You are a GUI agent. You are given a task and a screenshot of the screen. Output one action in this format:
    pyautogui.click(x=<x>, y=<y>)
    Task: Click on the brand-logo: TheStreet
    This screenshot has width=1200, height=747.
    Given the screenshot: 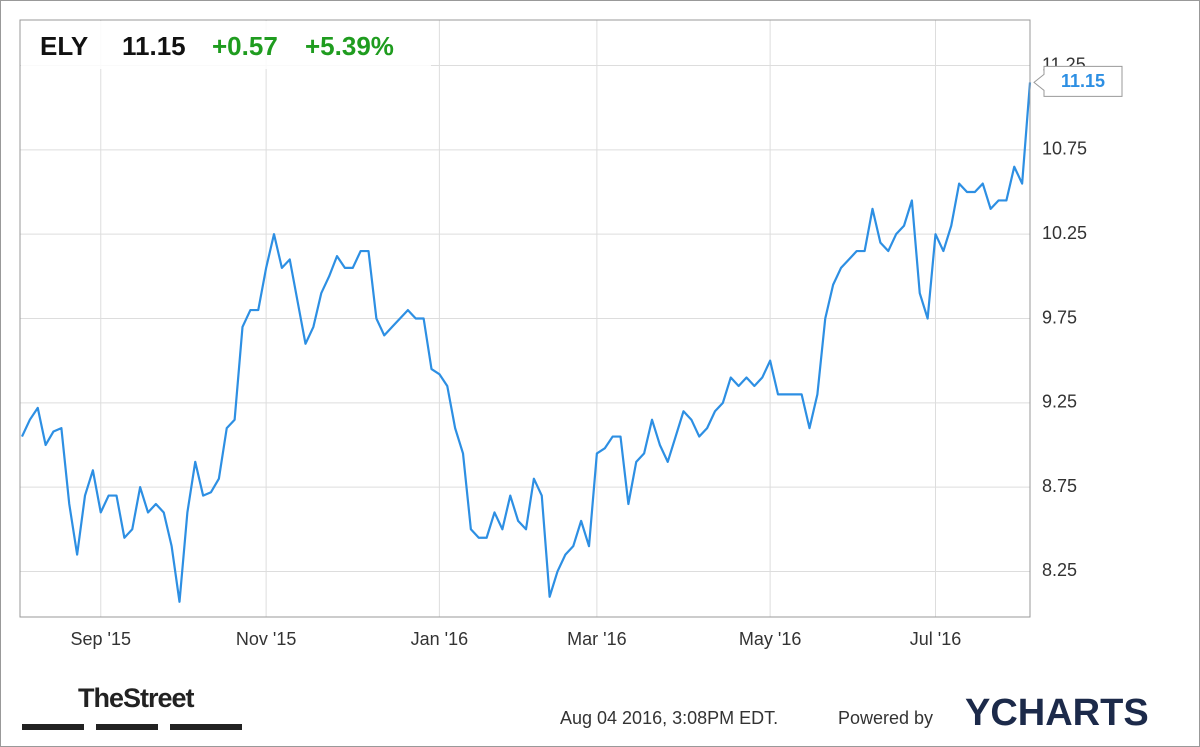 What is the action you would take?
    pyautogui.click(x=136, y=698)
    